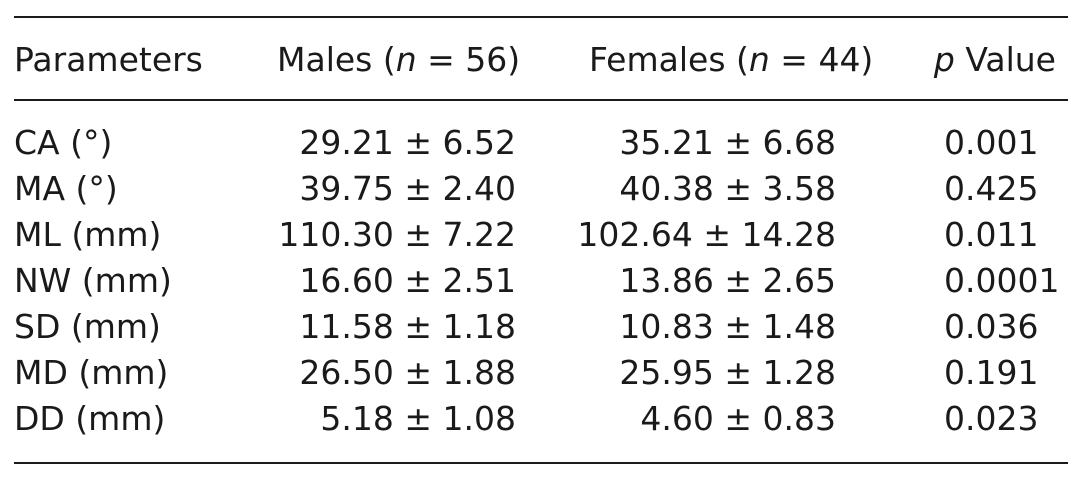  I want to click on cell-males: 26.50 ± 1.88, so click(407, 372).